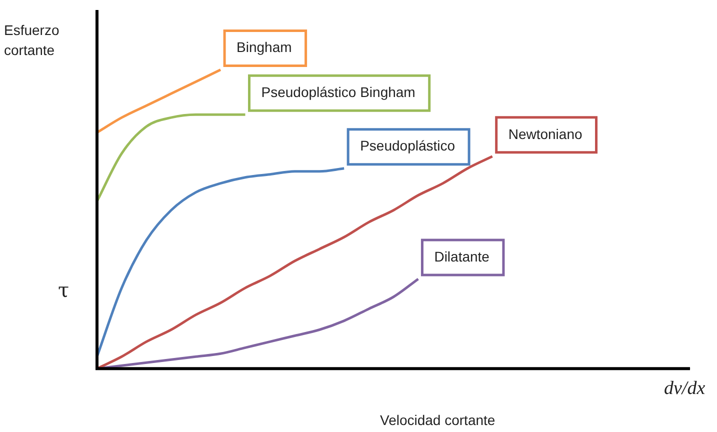  I want to click on text: dv/dx, so click(685, 389).